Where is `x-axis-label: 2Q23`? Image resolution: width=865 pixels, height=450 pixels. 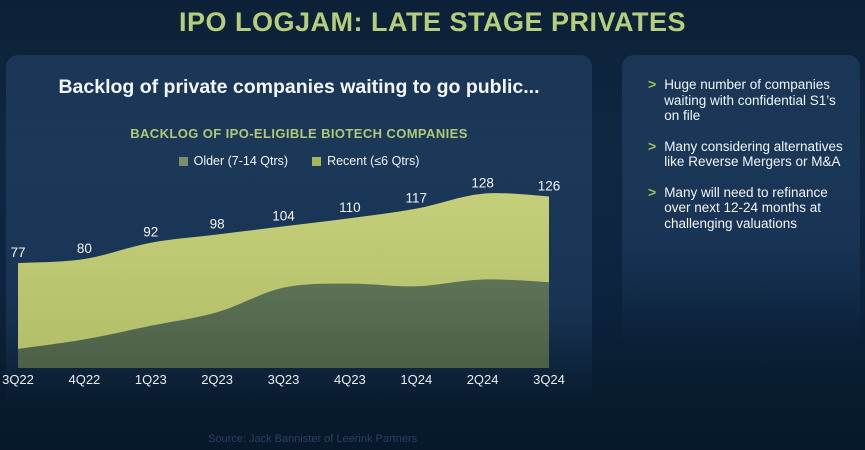
x-axis-label: 2Q23 is located at coordinates (217, 379).